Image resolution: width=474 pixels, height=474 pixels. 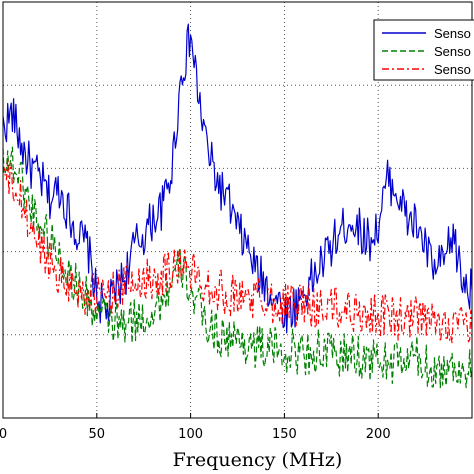 I want to click on legend-box, so click(x=423, y=50).